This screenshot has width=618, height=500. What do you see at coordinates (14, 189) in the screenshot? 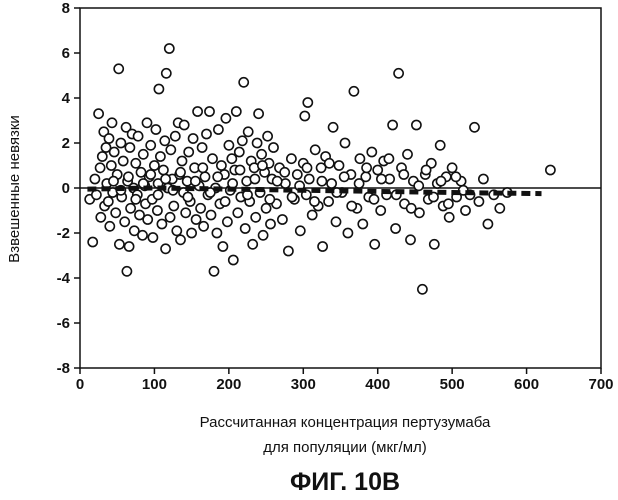
I see `y-axis-label: Взвешенные невязки` at bounding box center [14, 189].